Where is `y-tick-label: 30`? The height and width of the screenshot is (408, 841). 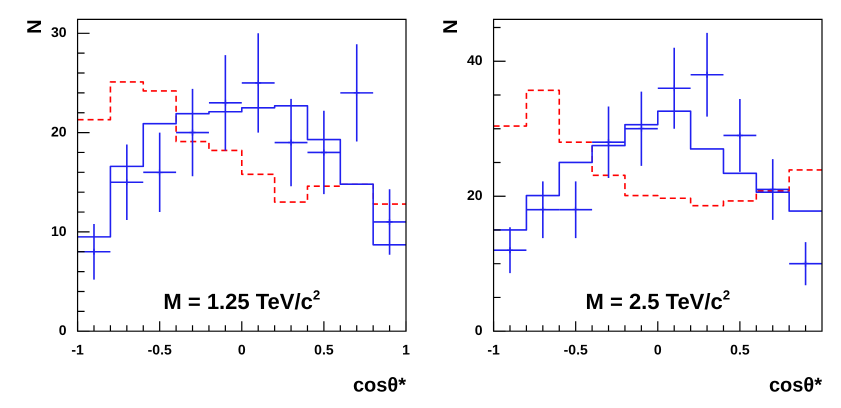 y-tick-label: 30 is located at coordinates (58, 32).